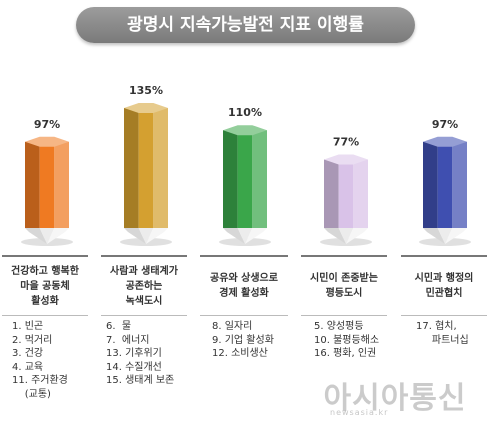 This screenshot has height=434, width=491. I want to click on bar-4-cap, so click(445, 141).